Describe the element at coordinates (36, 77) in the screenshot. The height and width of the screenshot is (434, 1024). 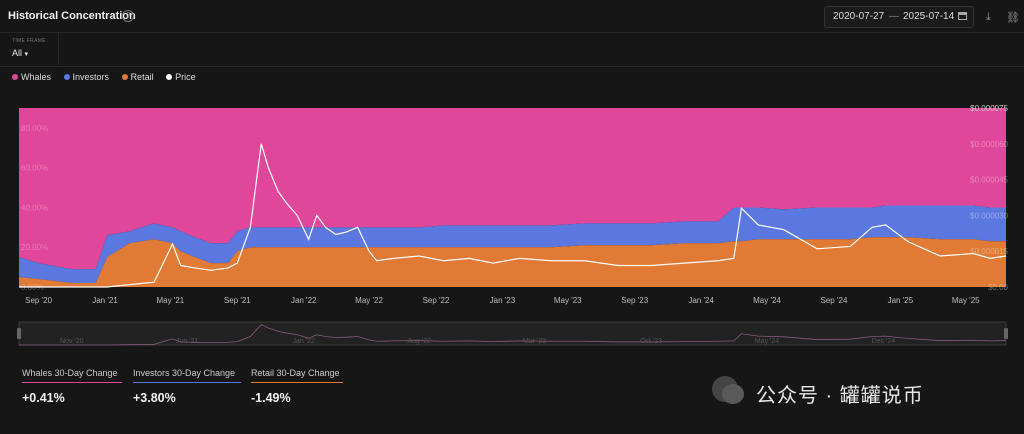
I see `legend-label: Whales` at that location.